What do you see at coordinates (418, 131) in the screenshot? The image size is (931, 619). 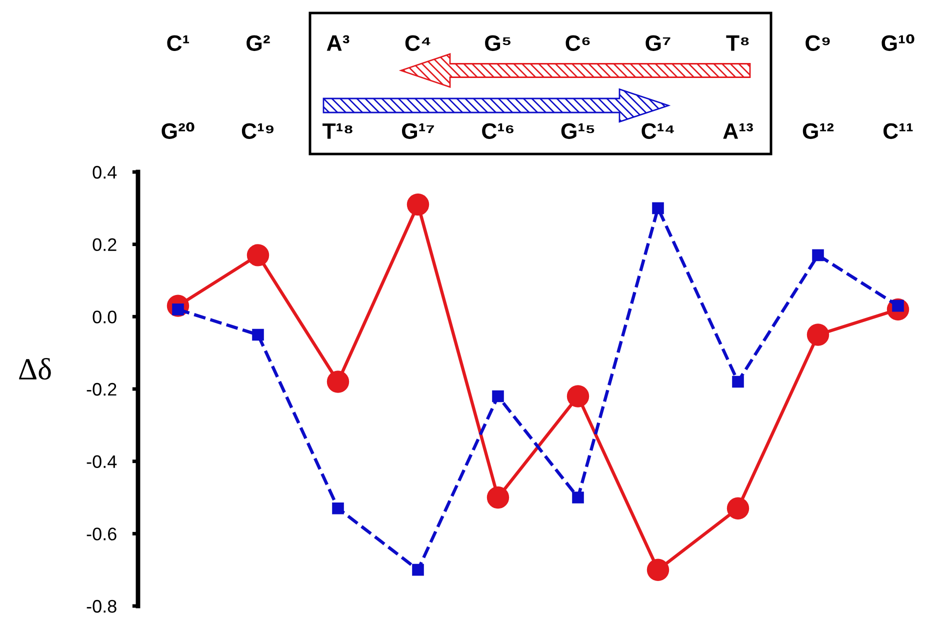 I see `text: G¹⁷` at bounding box center [418, 131].